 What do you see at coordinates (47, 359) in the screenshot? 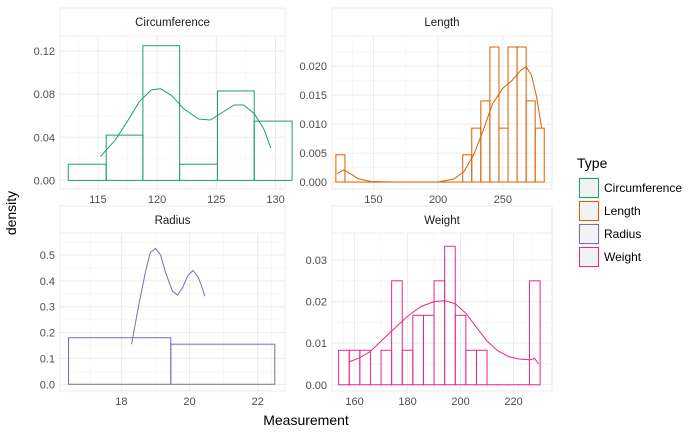
I see `y-tick-label-radius: 0.1` at bounding box center [47, 359].